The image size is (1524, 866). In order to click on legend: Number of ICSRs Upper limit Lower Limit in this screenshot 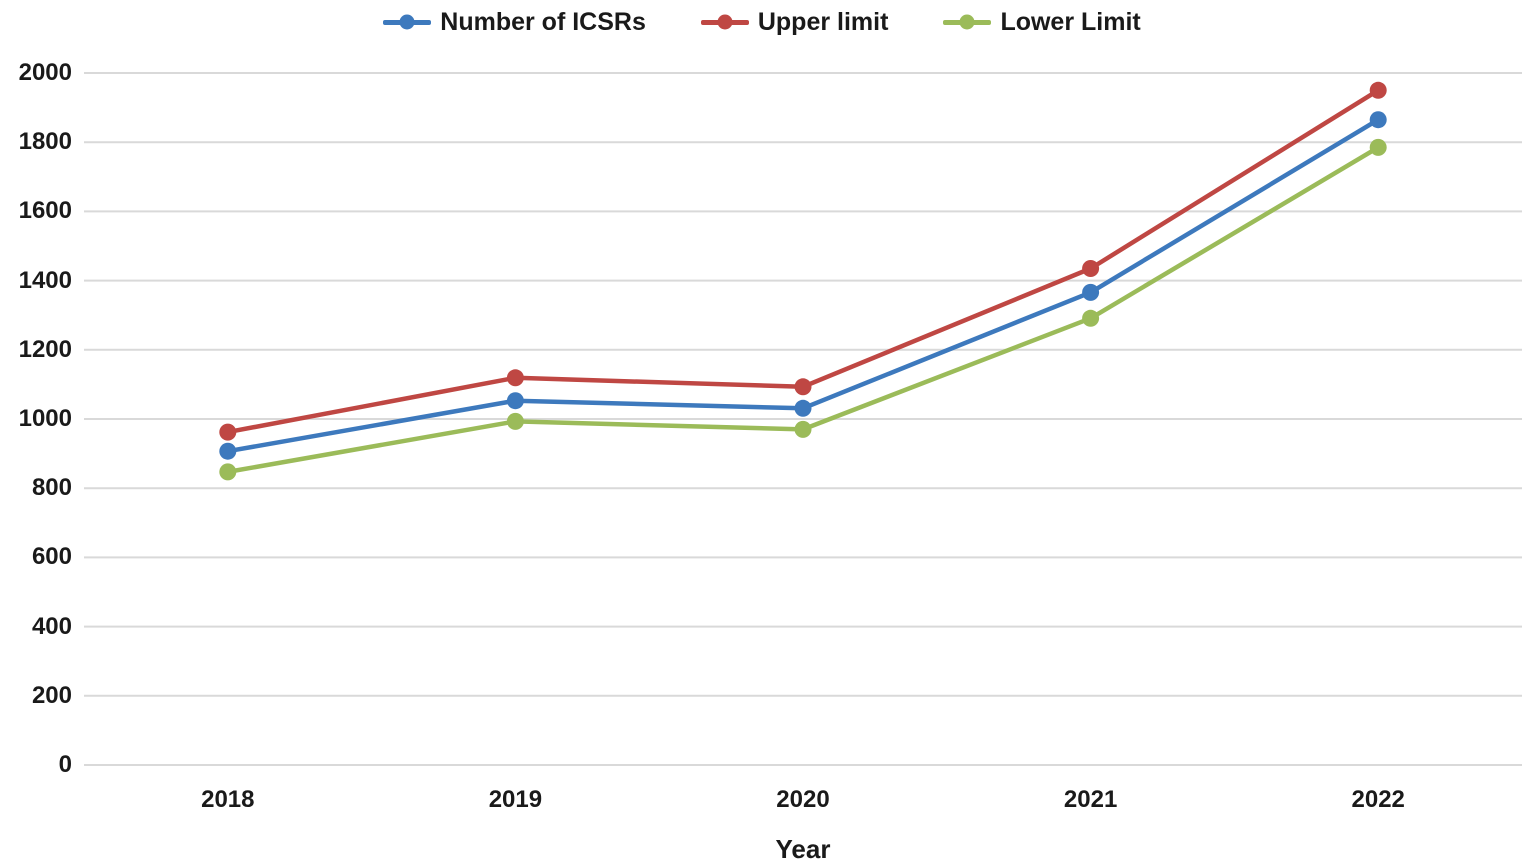, I will do `click(762, 22)`.